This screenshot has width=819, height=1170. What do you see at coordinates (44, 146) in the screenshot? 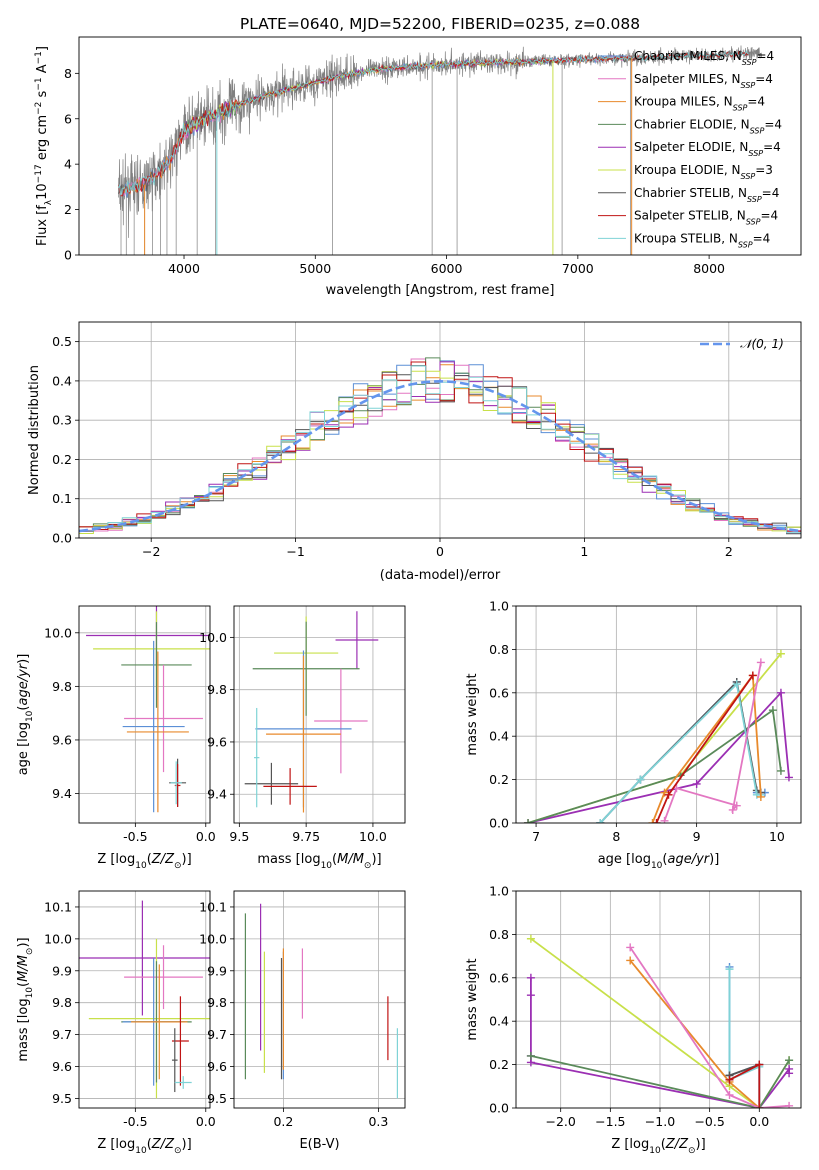
I see `y-axis-label: Flux [fλ10−17 erg cm−2 s−1 A−1]` at bounding box center [44, 146].